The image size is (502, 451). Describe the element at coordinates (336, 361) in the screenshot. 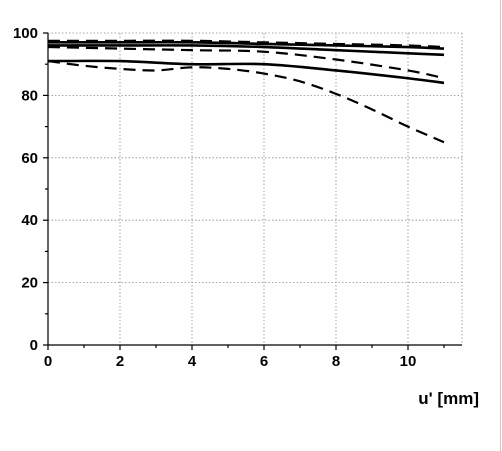

I see `x-tick-label: 8` at that location.